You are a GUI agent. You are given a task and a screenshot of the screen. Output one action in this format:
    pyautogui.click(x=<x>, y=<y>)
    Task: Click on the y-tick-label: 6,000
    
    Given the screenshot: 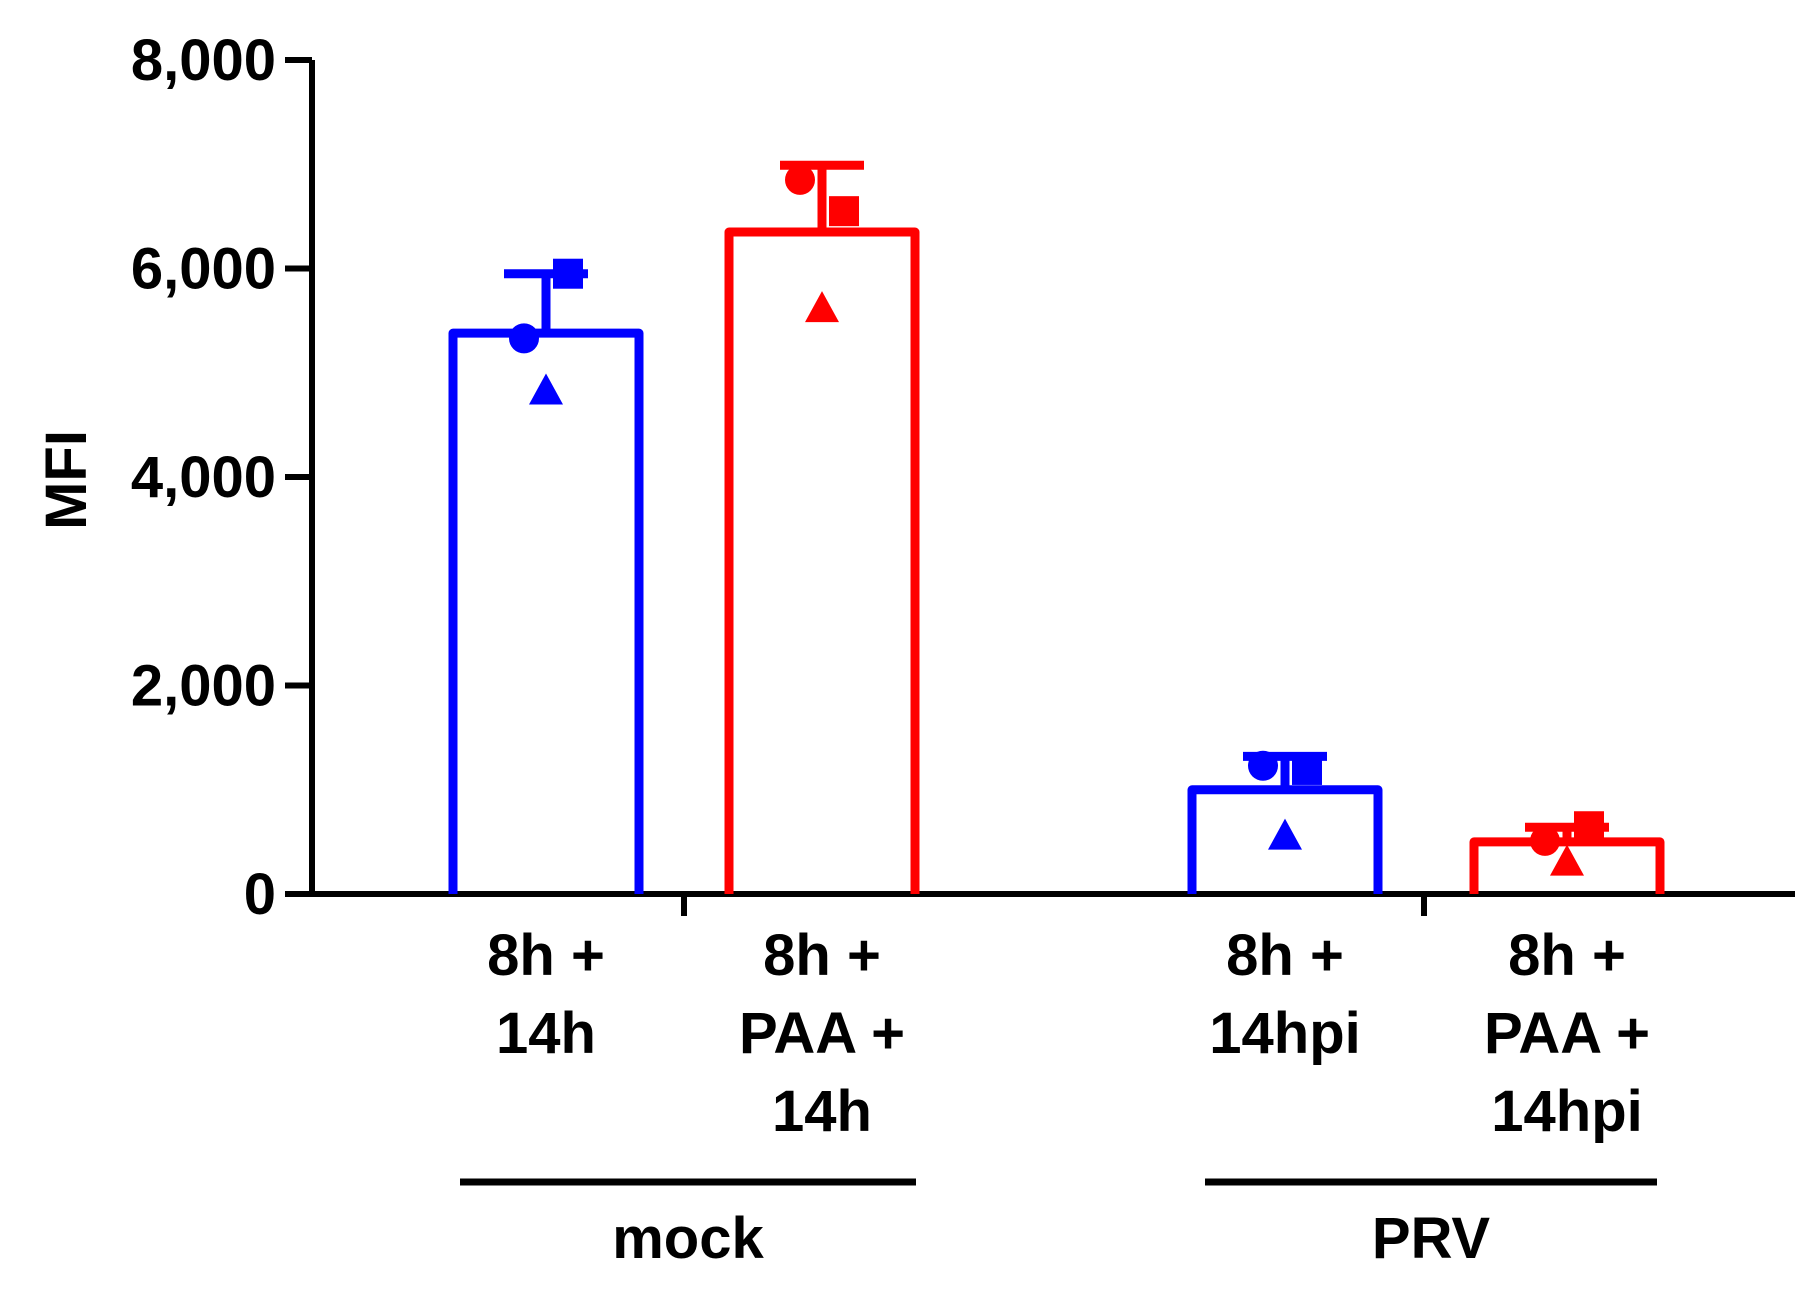 What is the action you would take?
    pyautogui.click(x=203, y=269)
    